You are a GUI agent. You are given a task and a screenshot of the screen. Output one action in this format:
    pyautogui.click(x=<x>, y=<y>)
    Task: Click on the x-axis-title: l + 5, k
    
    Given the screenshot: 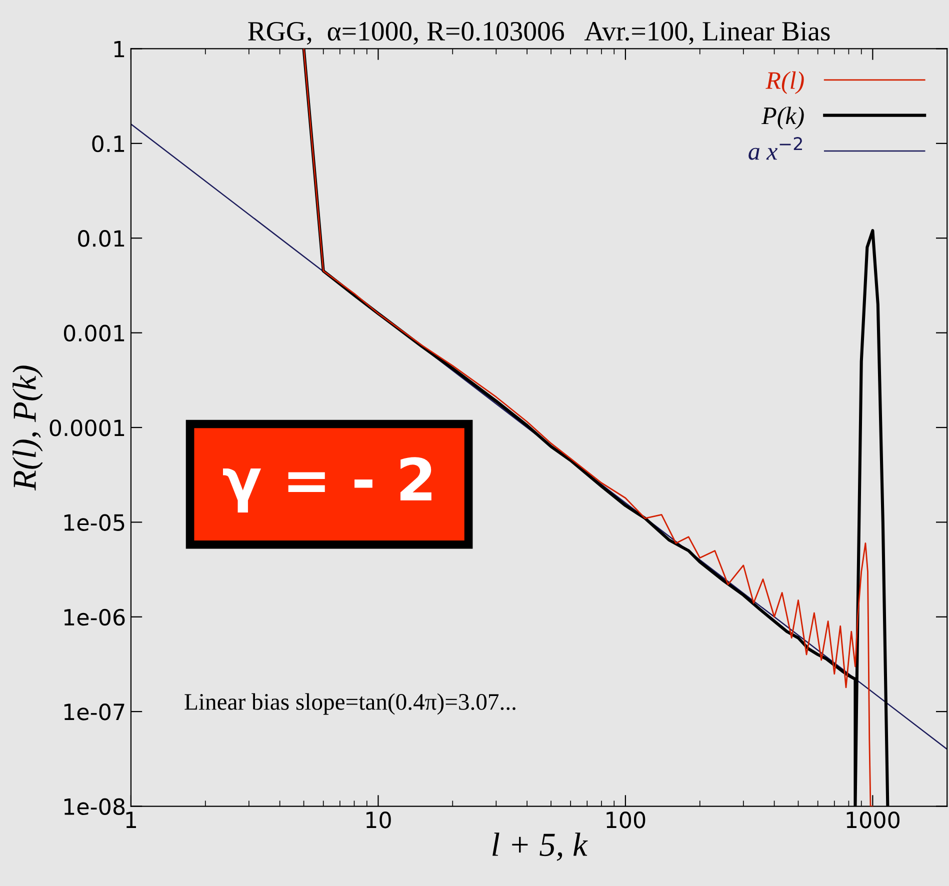 What is the action you would take?
    pyautogui.click(x=540, y=846)
    